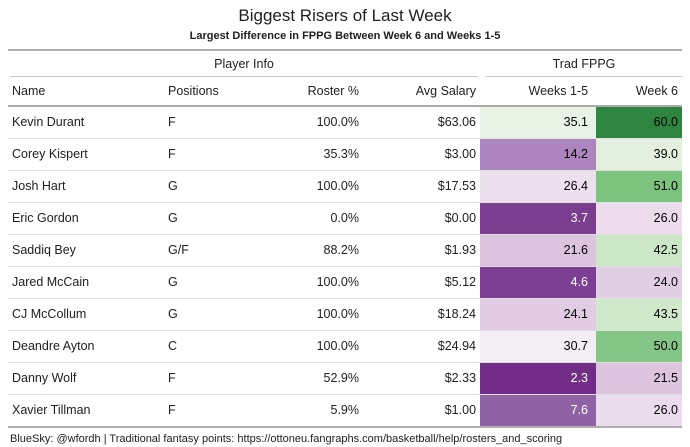 Image resolution: width=690 pixels, height=447 pixels. What do you see at coordinates (423, 154) in the screenshot?
I see `avg-salary-cell: $3.00` at bounding box center [423, 154].